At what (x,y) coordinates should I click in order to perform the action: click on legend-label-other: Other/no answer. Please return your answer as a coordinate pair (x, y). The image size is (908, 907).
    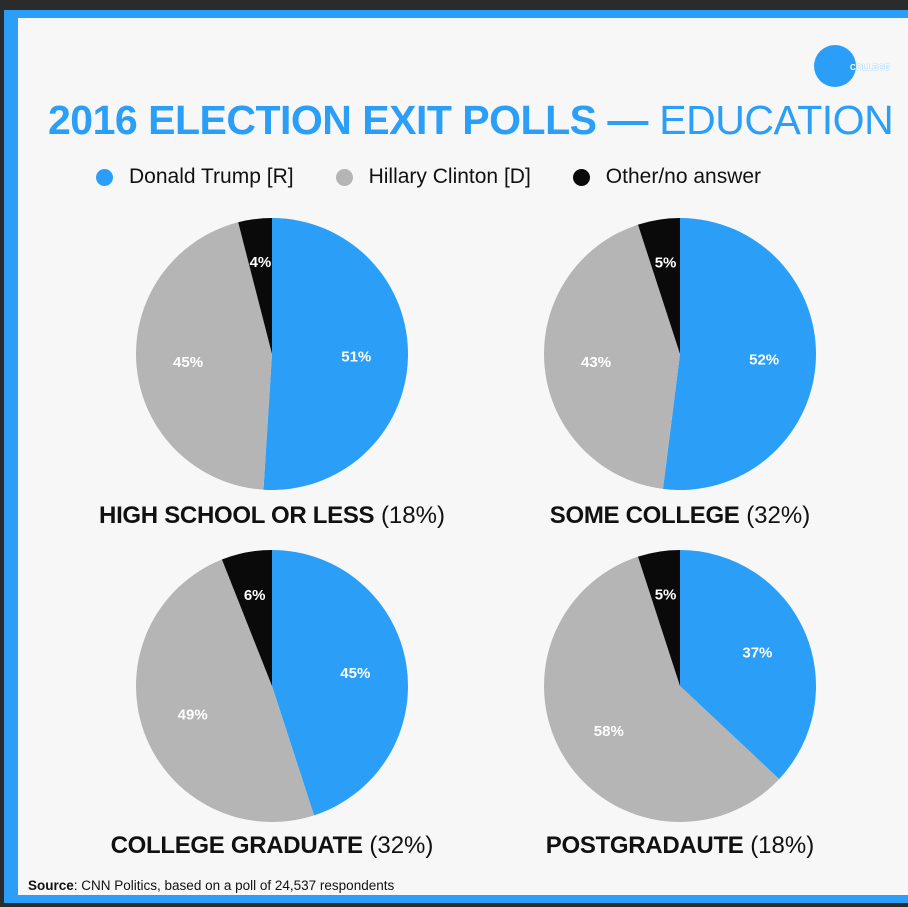
    Looking at the image, I should click on (683, 176).